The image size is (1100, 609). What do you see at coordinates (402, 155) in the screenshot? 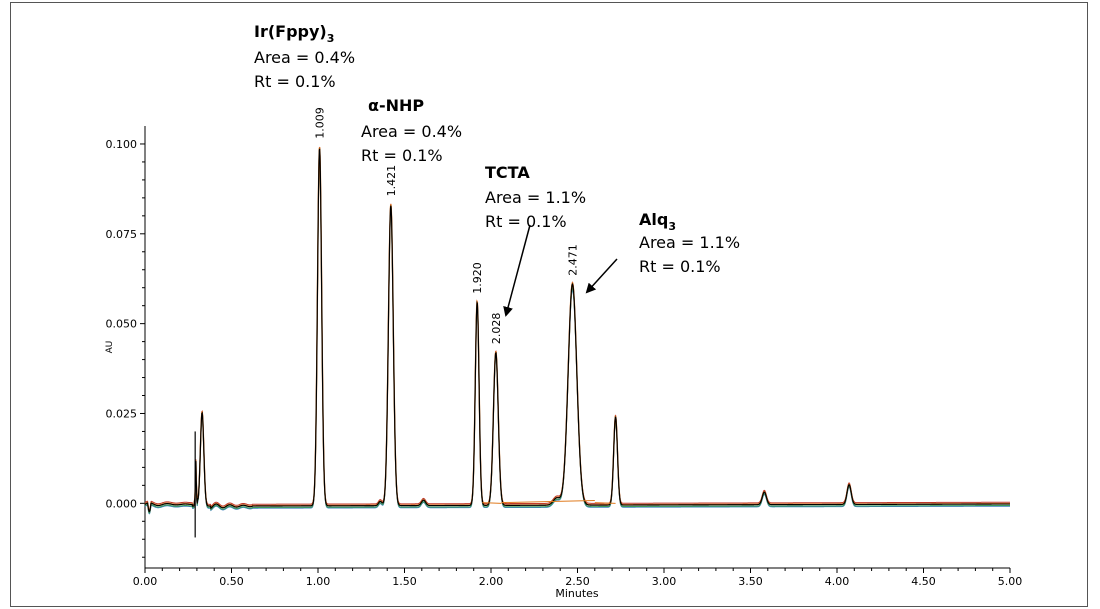
I see `annotation-anhp-rt: Rt = 0.1%` at bounding box center [402, 155].